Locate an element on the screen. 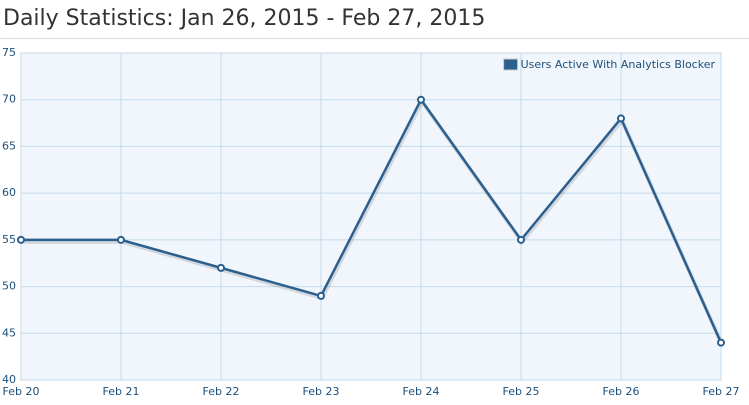  x-tick-label: Feb 20 is located at coordinates (21, 391).